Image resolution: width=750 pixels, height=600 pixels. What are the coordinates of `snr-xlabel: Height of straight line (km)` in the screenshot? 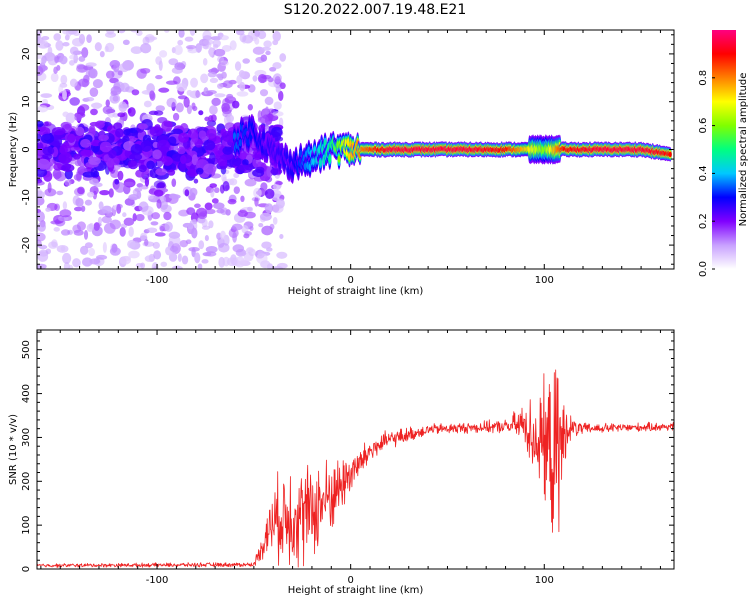 It's located at (356, 590).